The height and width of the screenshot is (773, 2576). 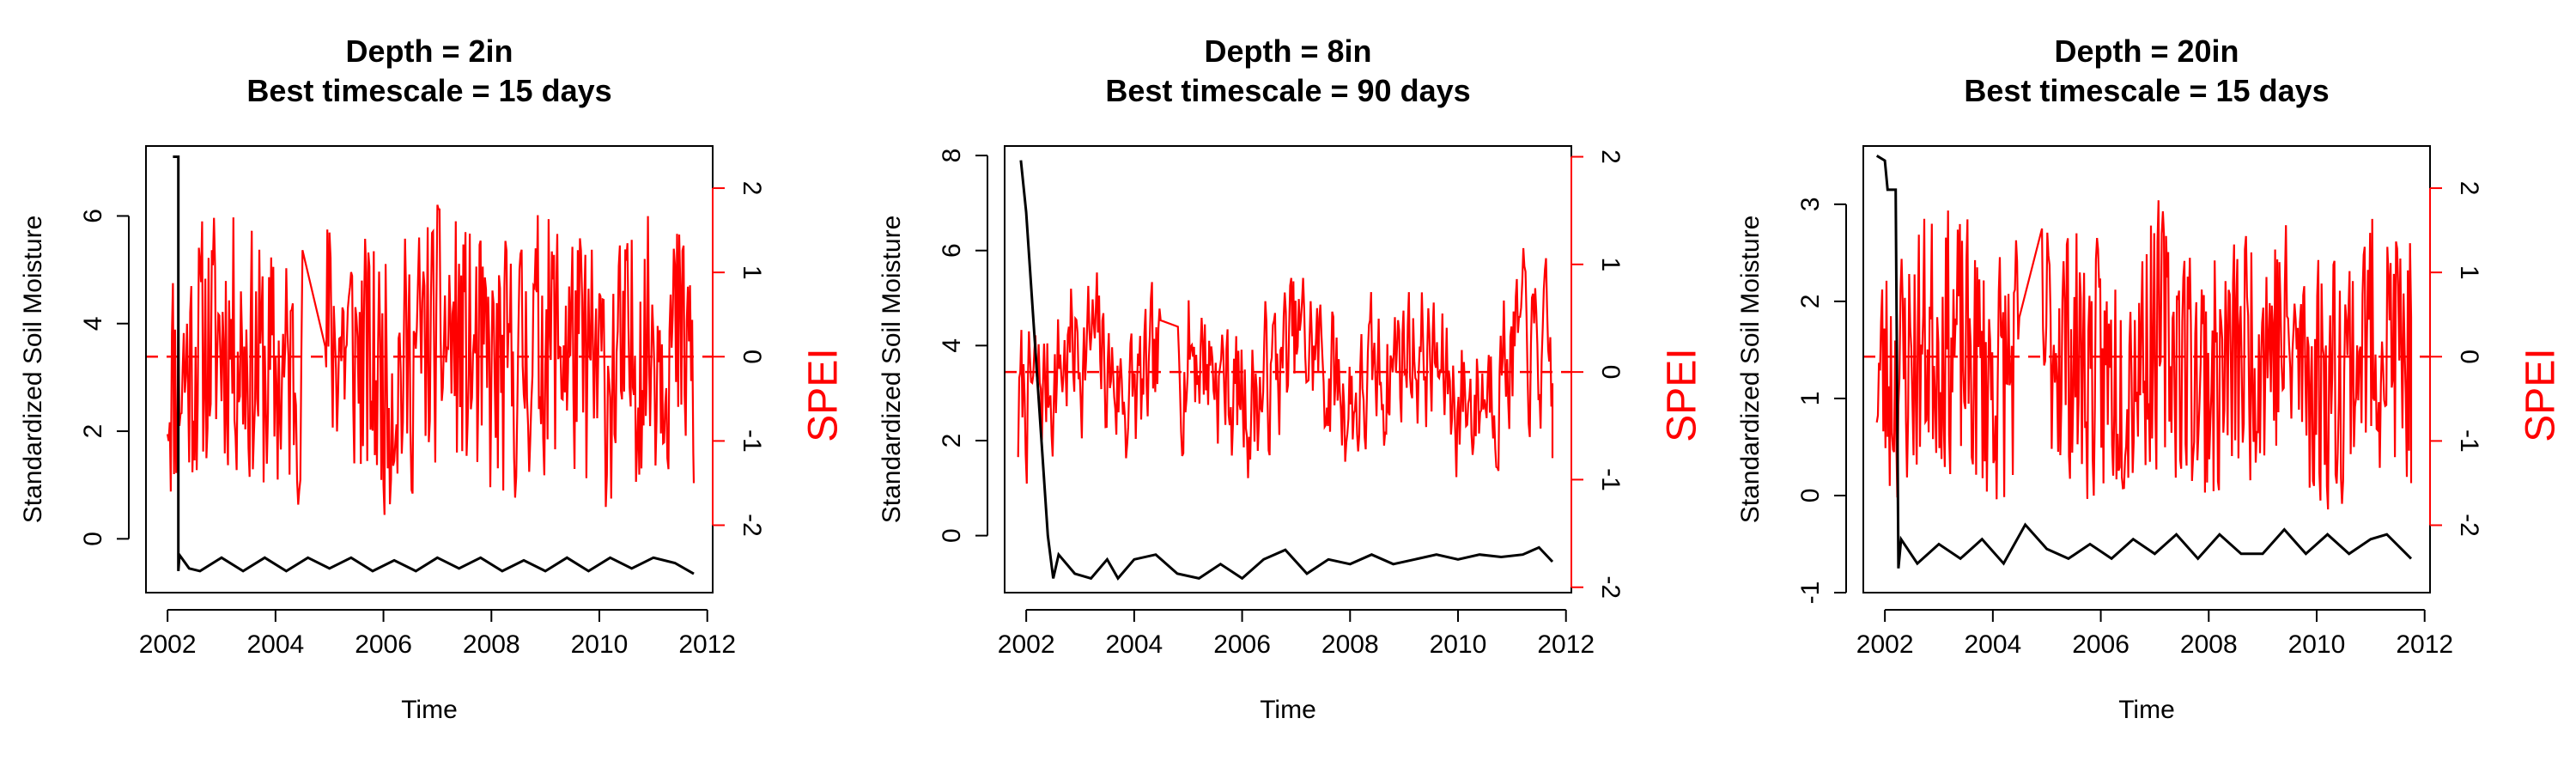 I want to click on chart-title: Depth = 2in, so click(x=429, y=51).